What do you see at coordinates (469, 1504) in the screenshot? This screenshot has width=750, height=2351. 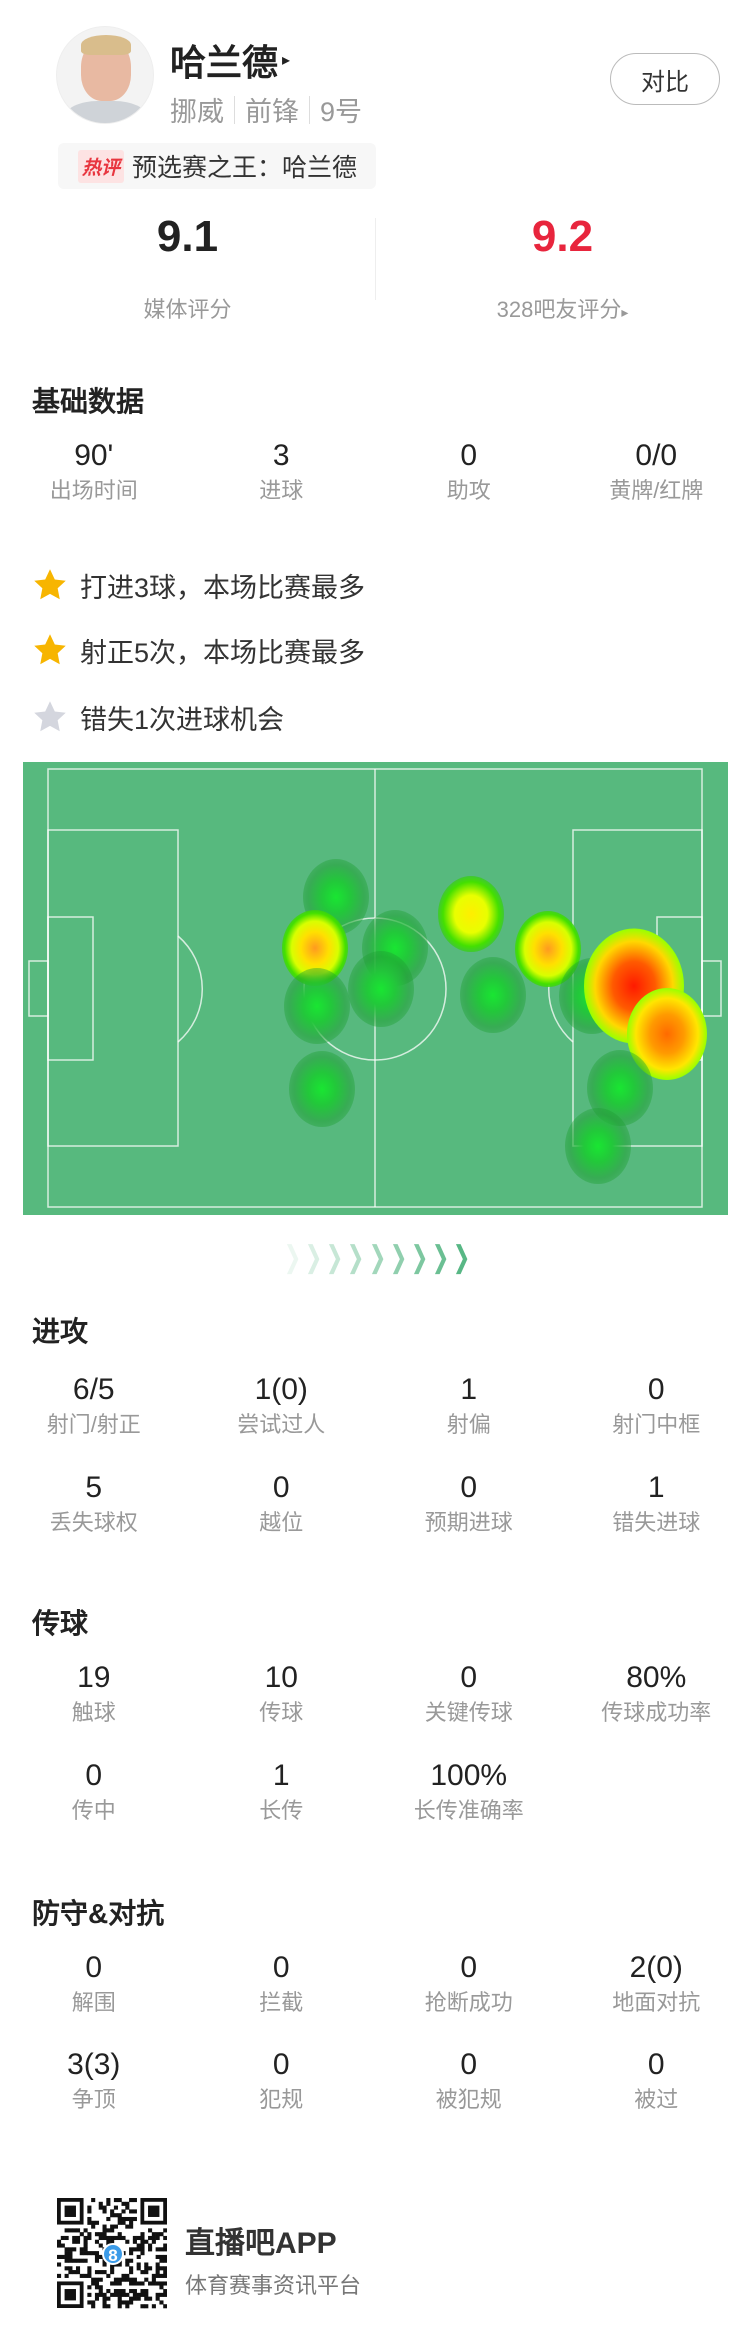 I see `stat-item: 0 预期进球` at bounding box center [469, 1504].